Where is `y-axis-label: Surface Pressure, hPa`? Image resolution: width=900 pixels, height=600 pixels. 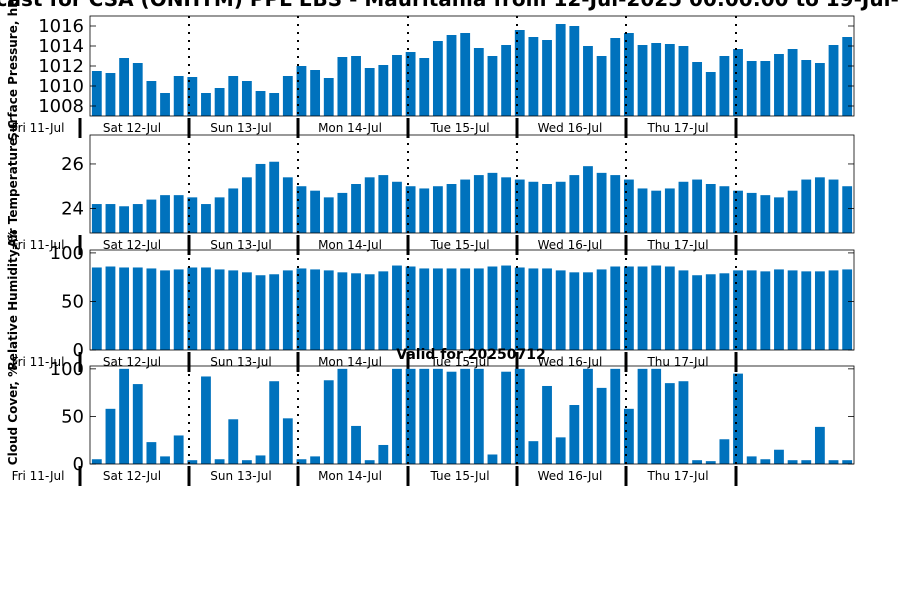
y-axis-label: Surface Pressure, hPa is located at coordinates (13, 70).